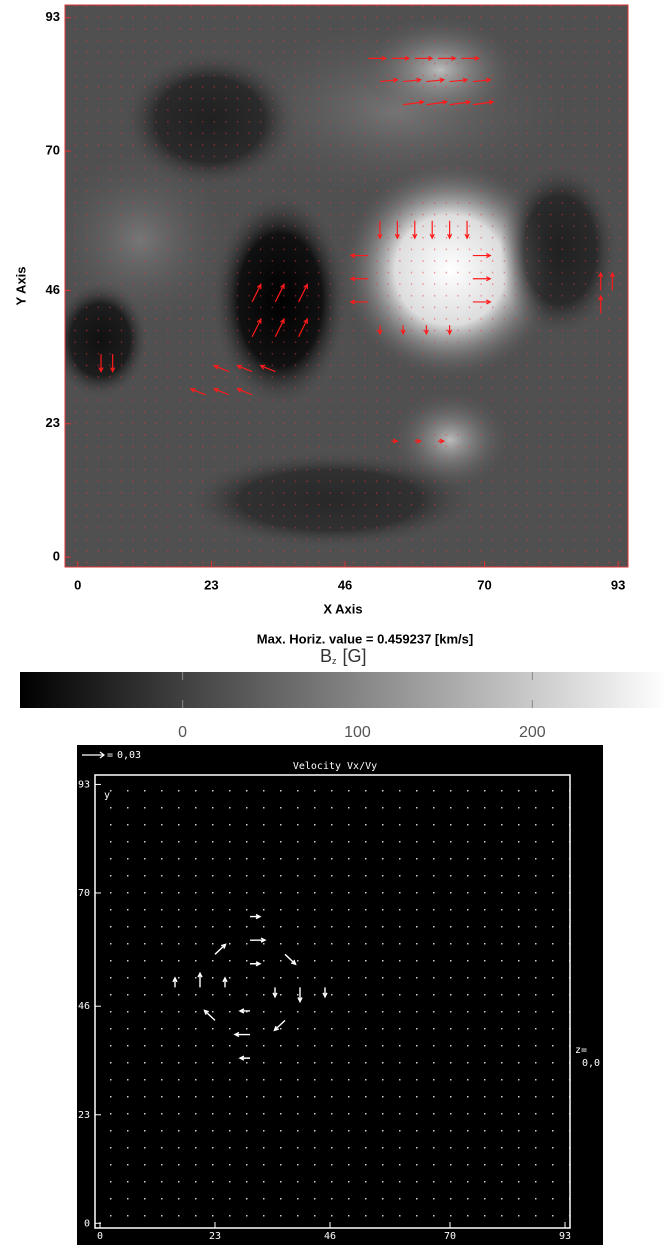 The image size is (667, 1250). I want to click on key-prefix: =, so click(110, 755).